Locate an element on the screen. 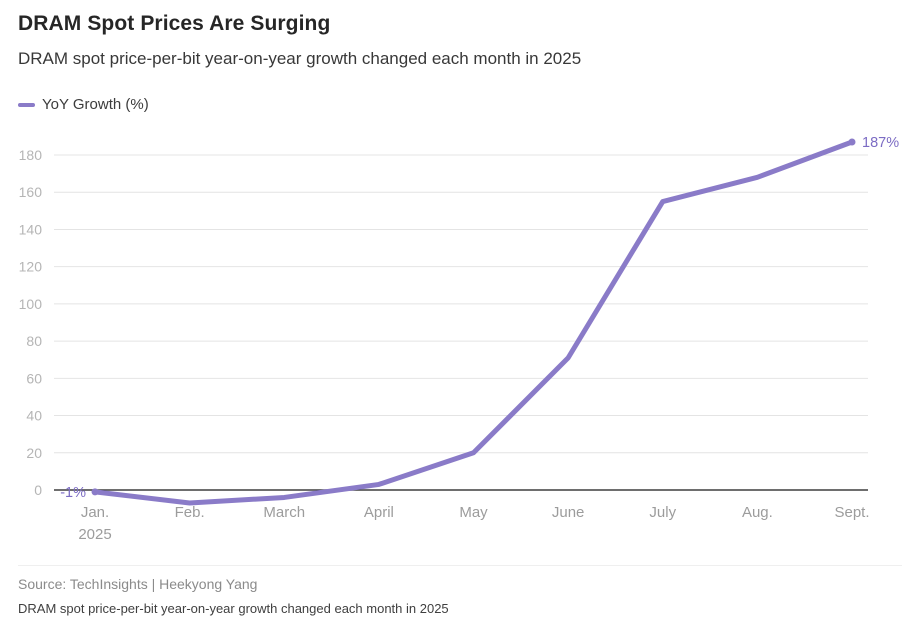  svg-text: March is located at coordinates (284, 512).